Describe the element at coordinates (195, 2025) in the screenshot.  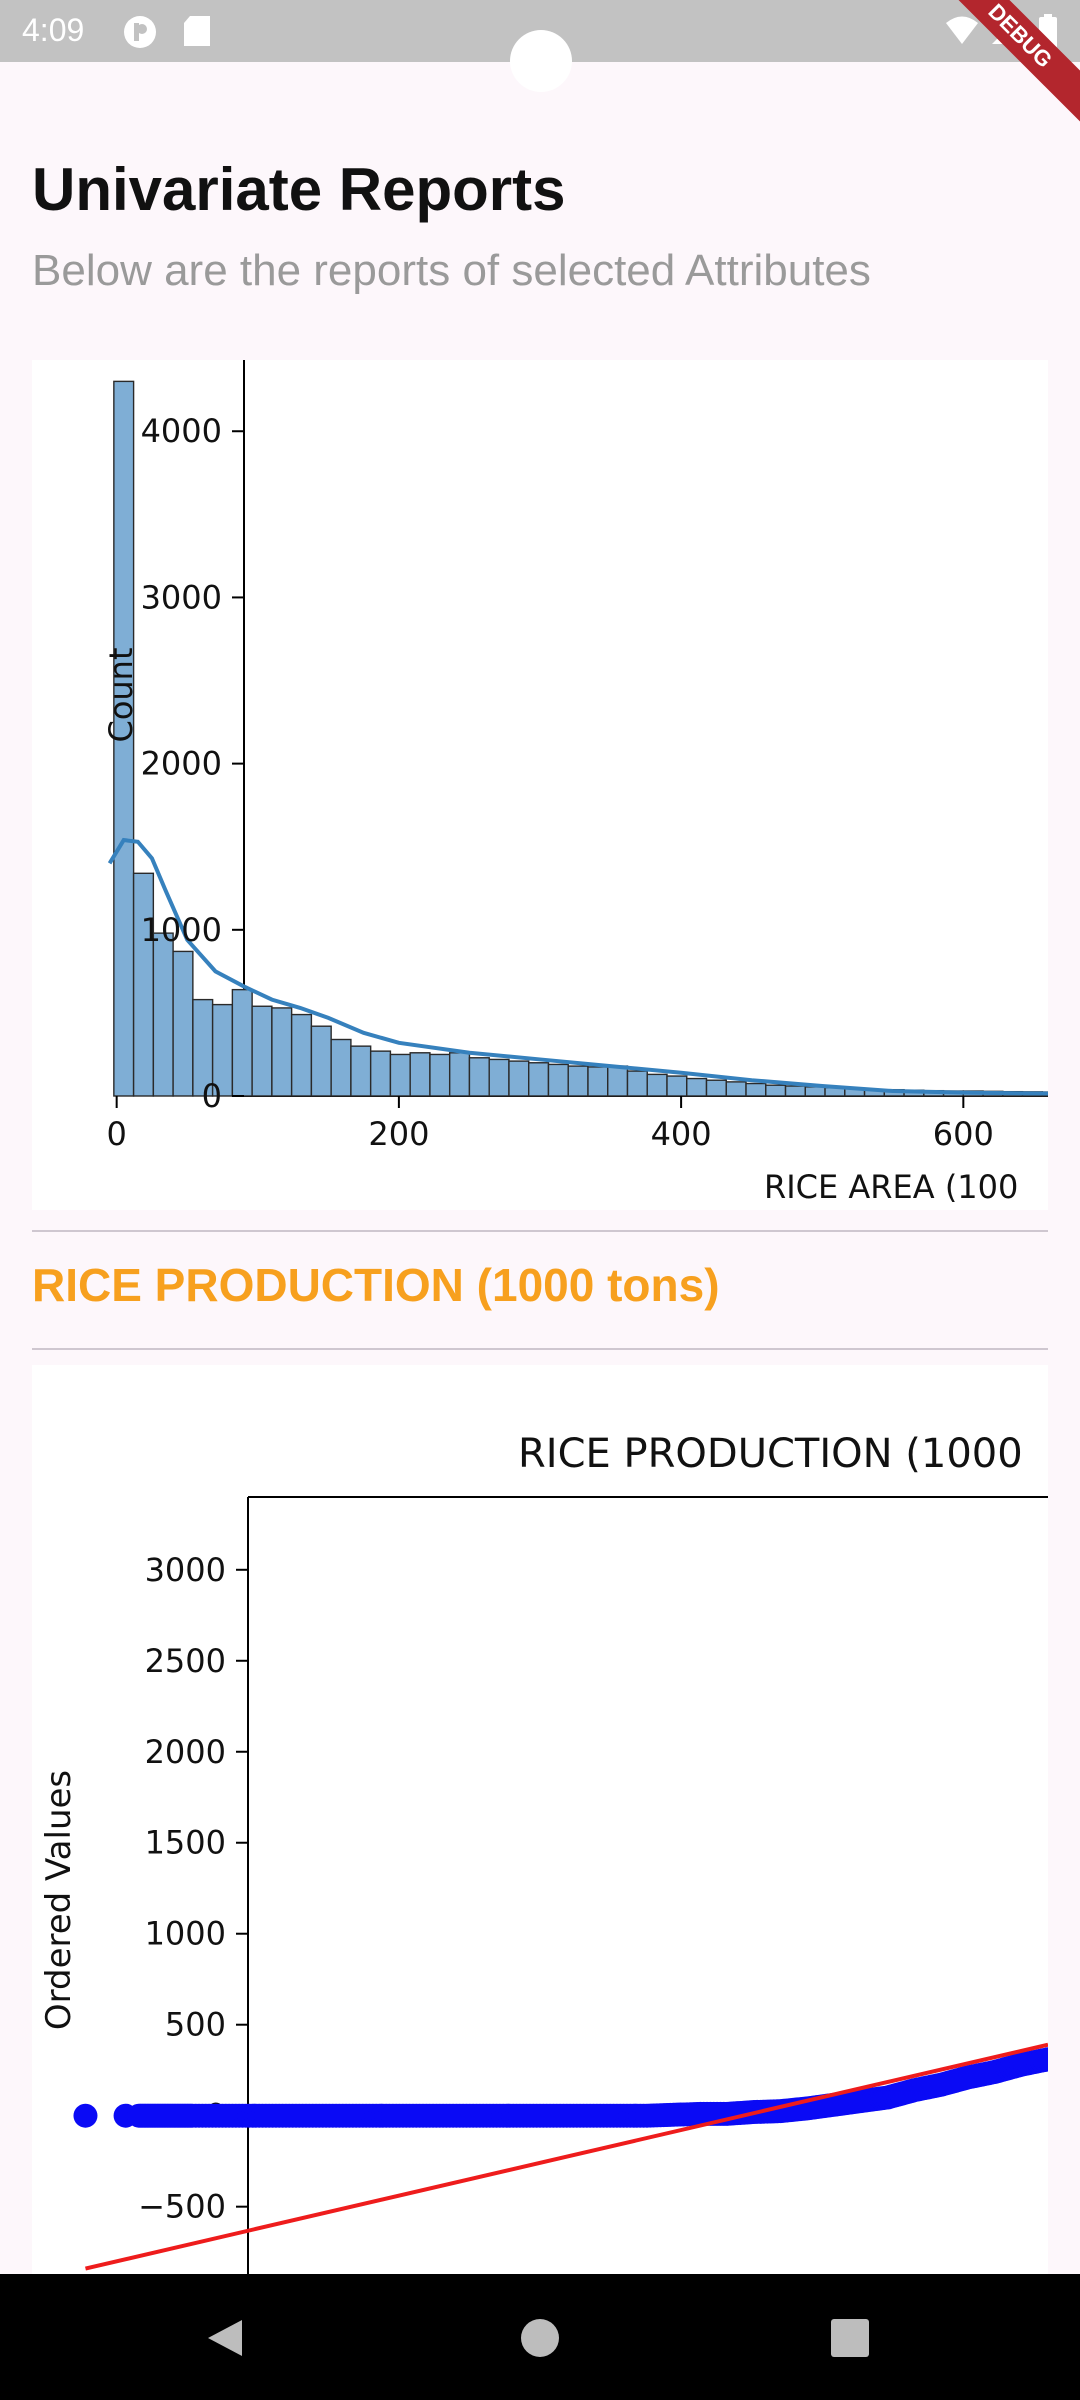
I see `probability-plot-y-tick-label: 500` at that location.